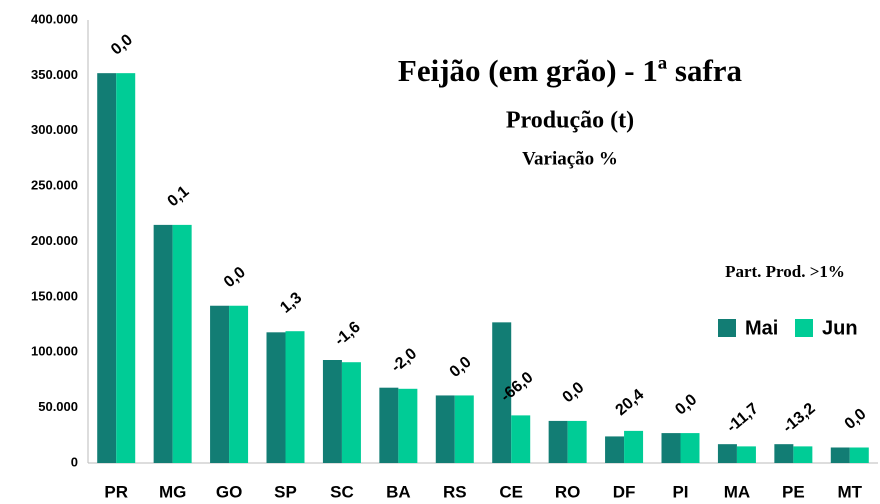 This screenshot has width=880, height=504. I want to click on data-label: -13,2, so click(799, 418).